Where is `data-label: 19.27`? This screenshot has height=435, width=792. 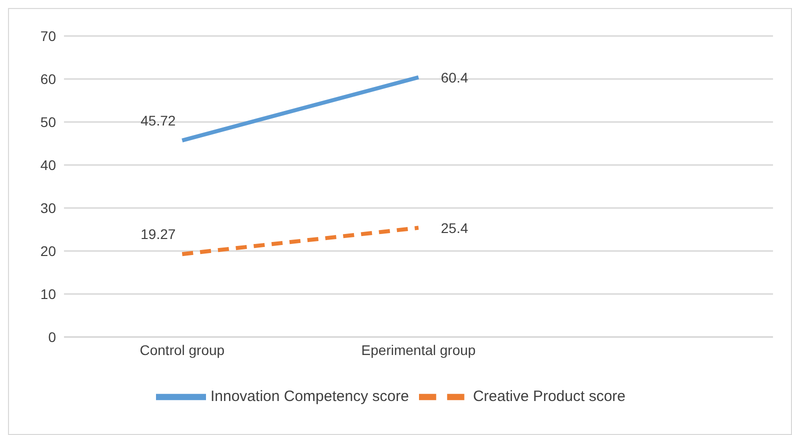 data-label: 19.27 is located at coordinates (158, 234).